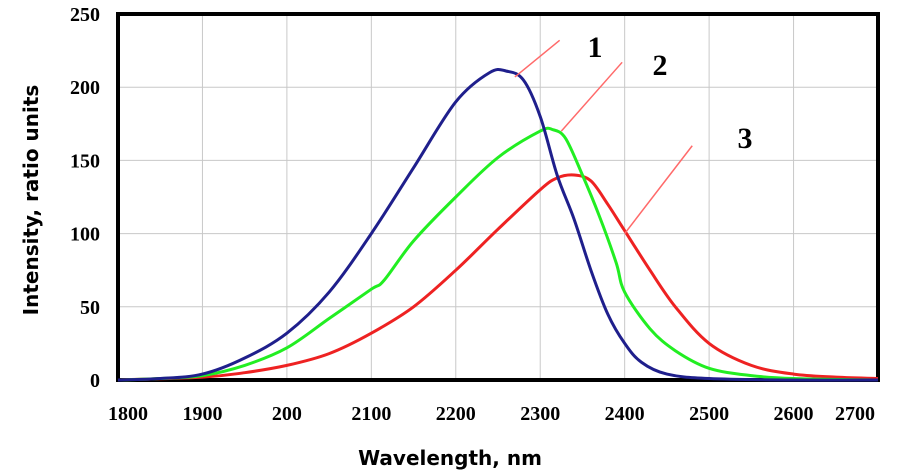  What do you see at coordinates (371, 414) in the screenshot?
I see `x-tick-label: 2100` at bounding box center [371, 414].